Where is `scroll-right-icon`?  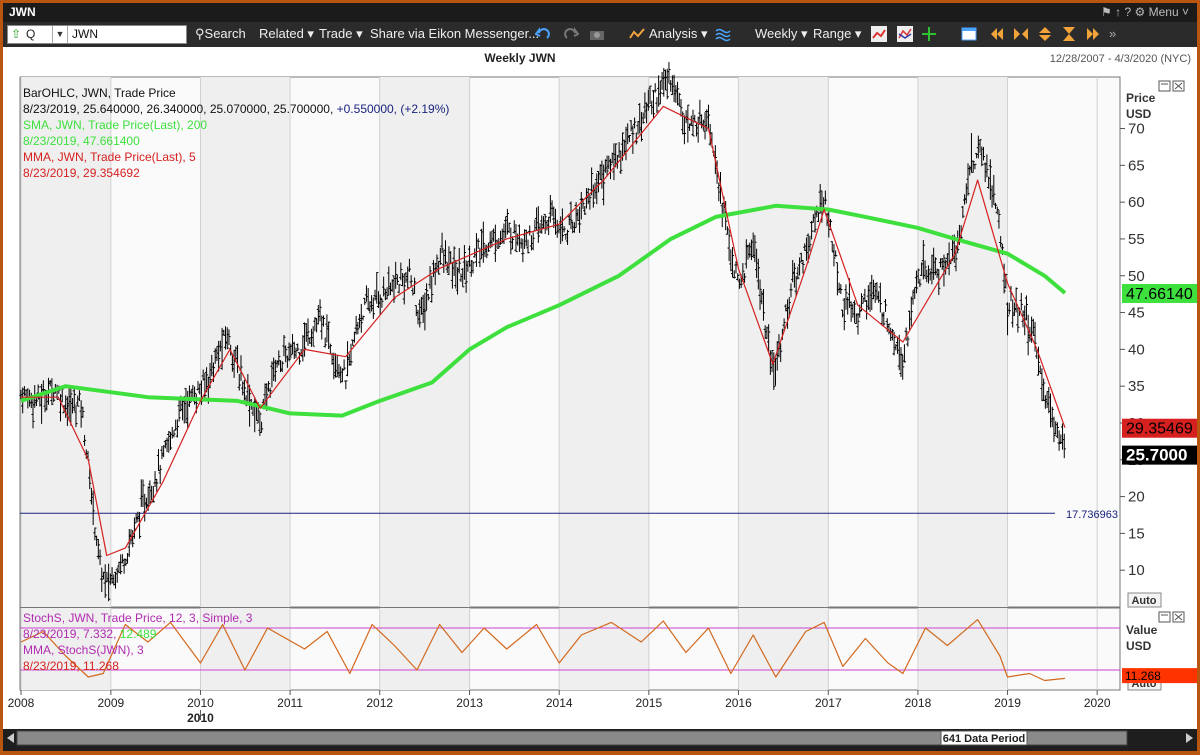
scroll-right-icon is located at coordinates (1093, 34).